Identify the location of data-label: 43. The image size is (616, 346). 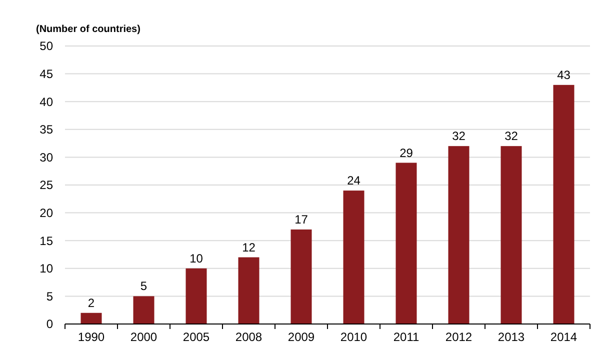
(564, 75).